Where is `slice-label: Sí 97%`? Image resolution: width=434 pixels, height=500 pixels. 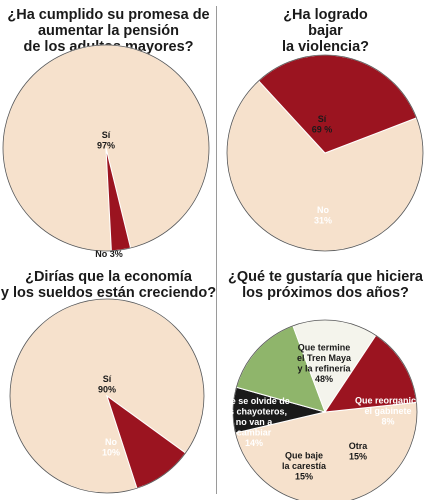
slice-label: Sí 97% is located at coordinates (106, 140).